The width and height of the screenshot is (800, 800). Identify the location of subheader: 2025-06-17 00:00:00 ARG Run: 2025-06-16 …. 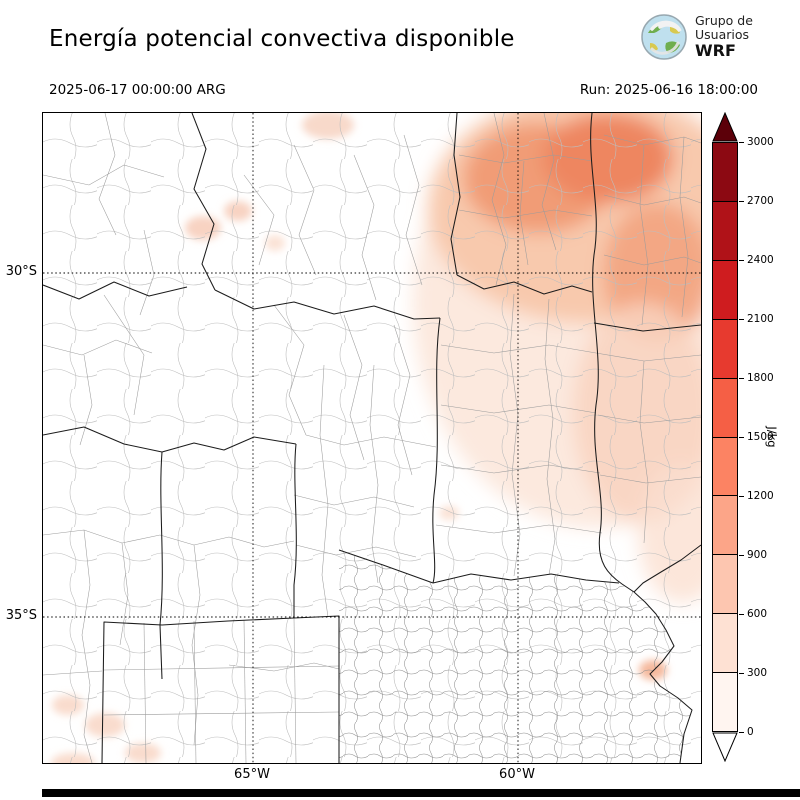
(403, 90).